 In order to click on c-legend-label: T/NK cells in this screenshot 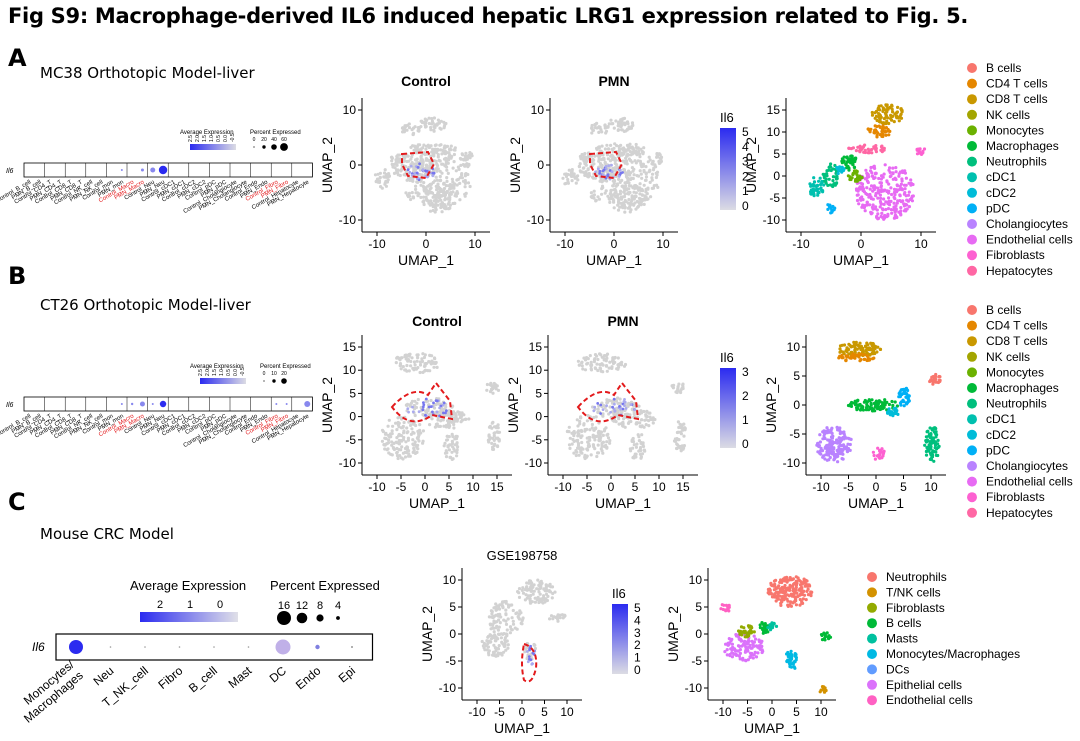, I will do `click(913, 592)`.